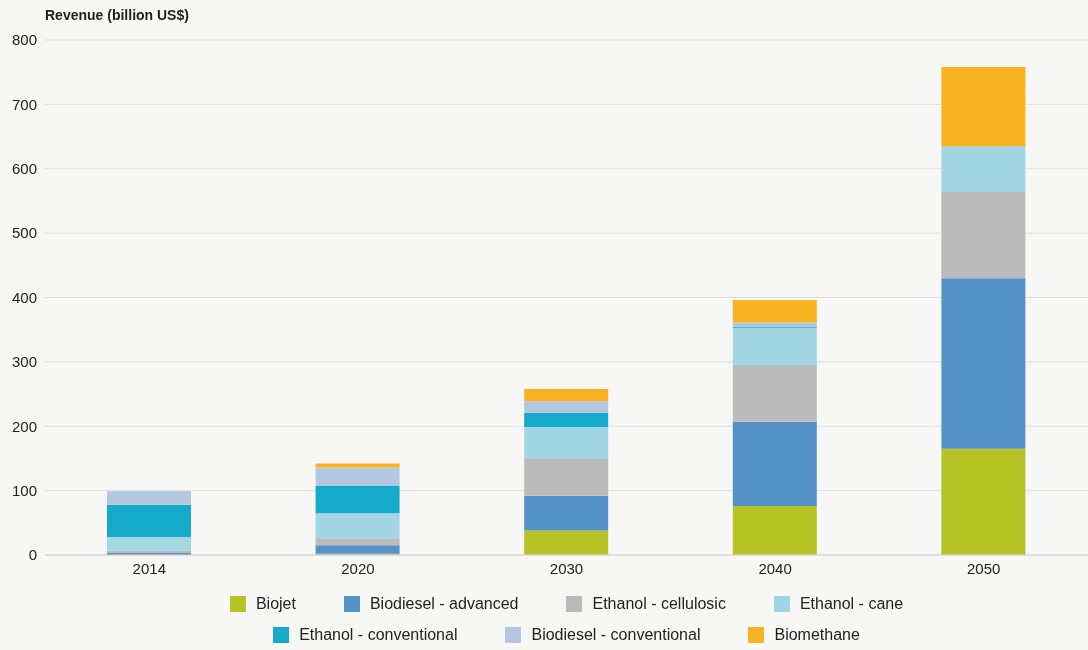 Image resolution: width=1088 pixels, height=650 pixels. What do you see at coordinates (775, 568) in the screenshot?
I see `x-tick-label: 2040` at bounding box center [775, 568].